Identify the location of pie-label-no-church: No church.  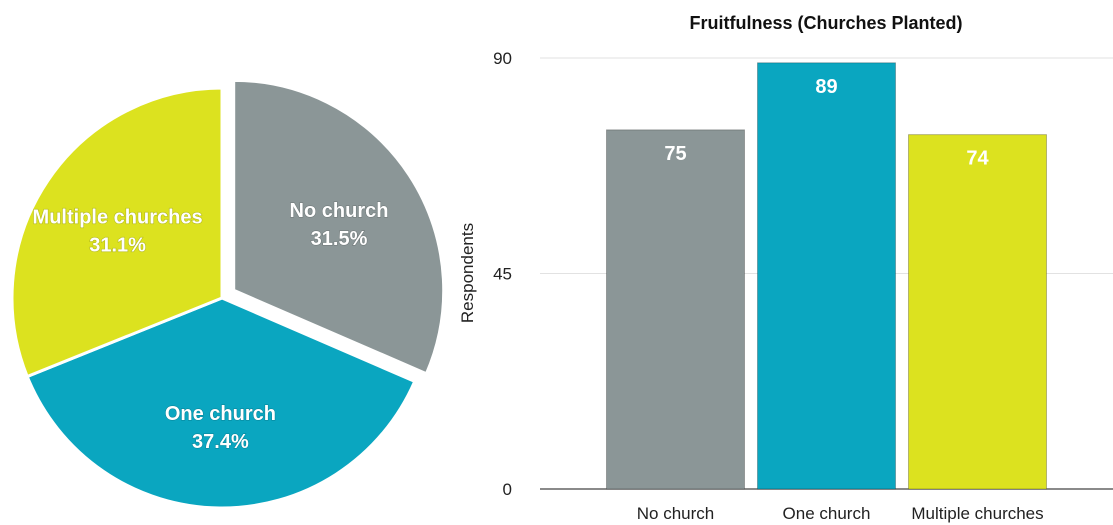
(339, 211).